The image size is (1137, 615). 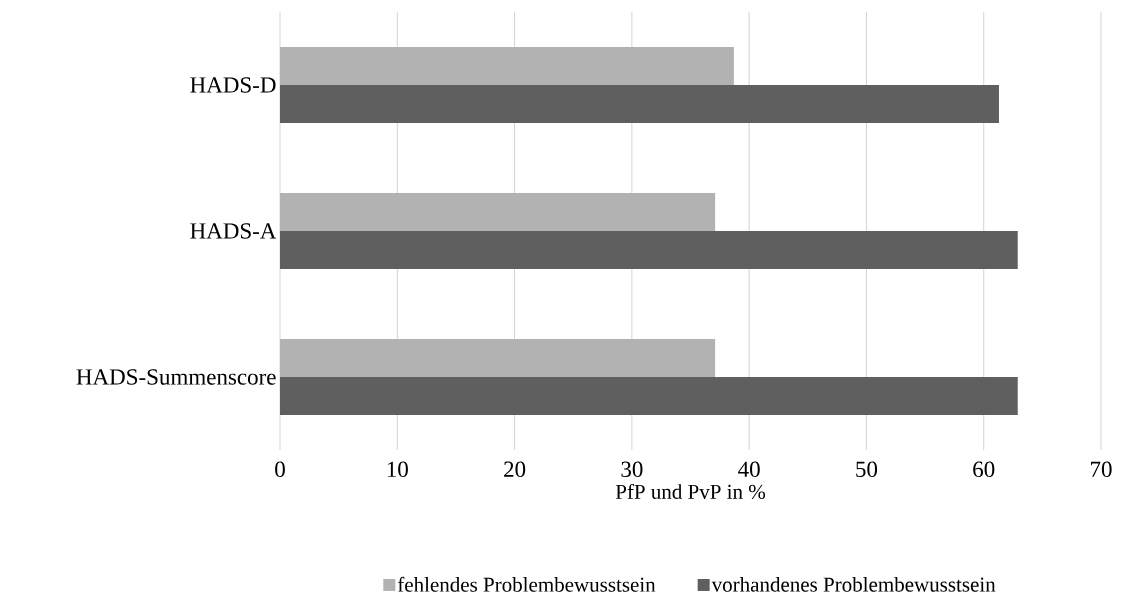 I want to click on x-tick-label: 40, so click(x=749, y=469).